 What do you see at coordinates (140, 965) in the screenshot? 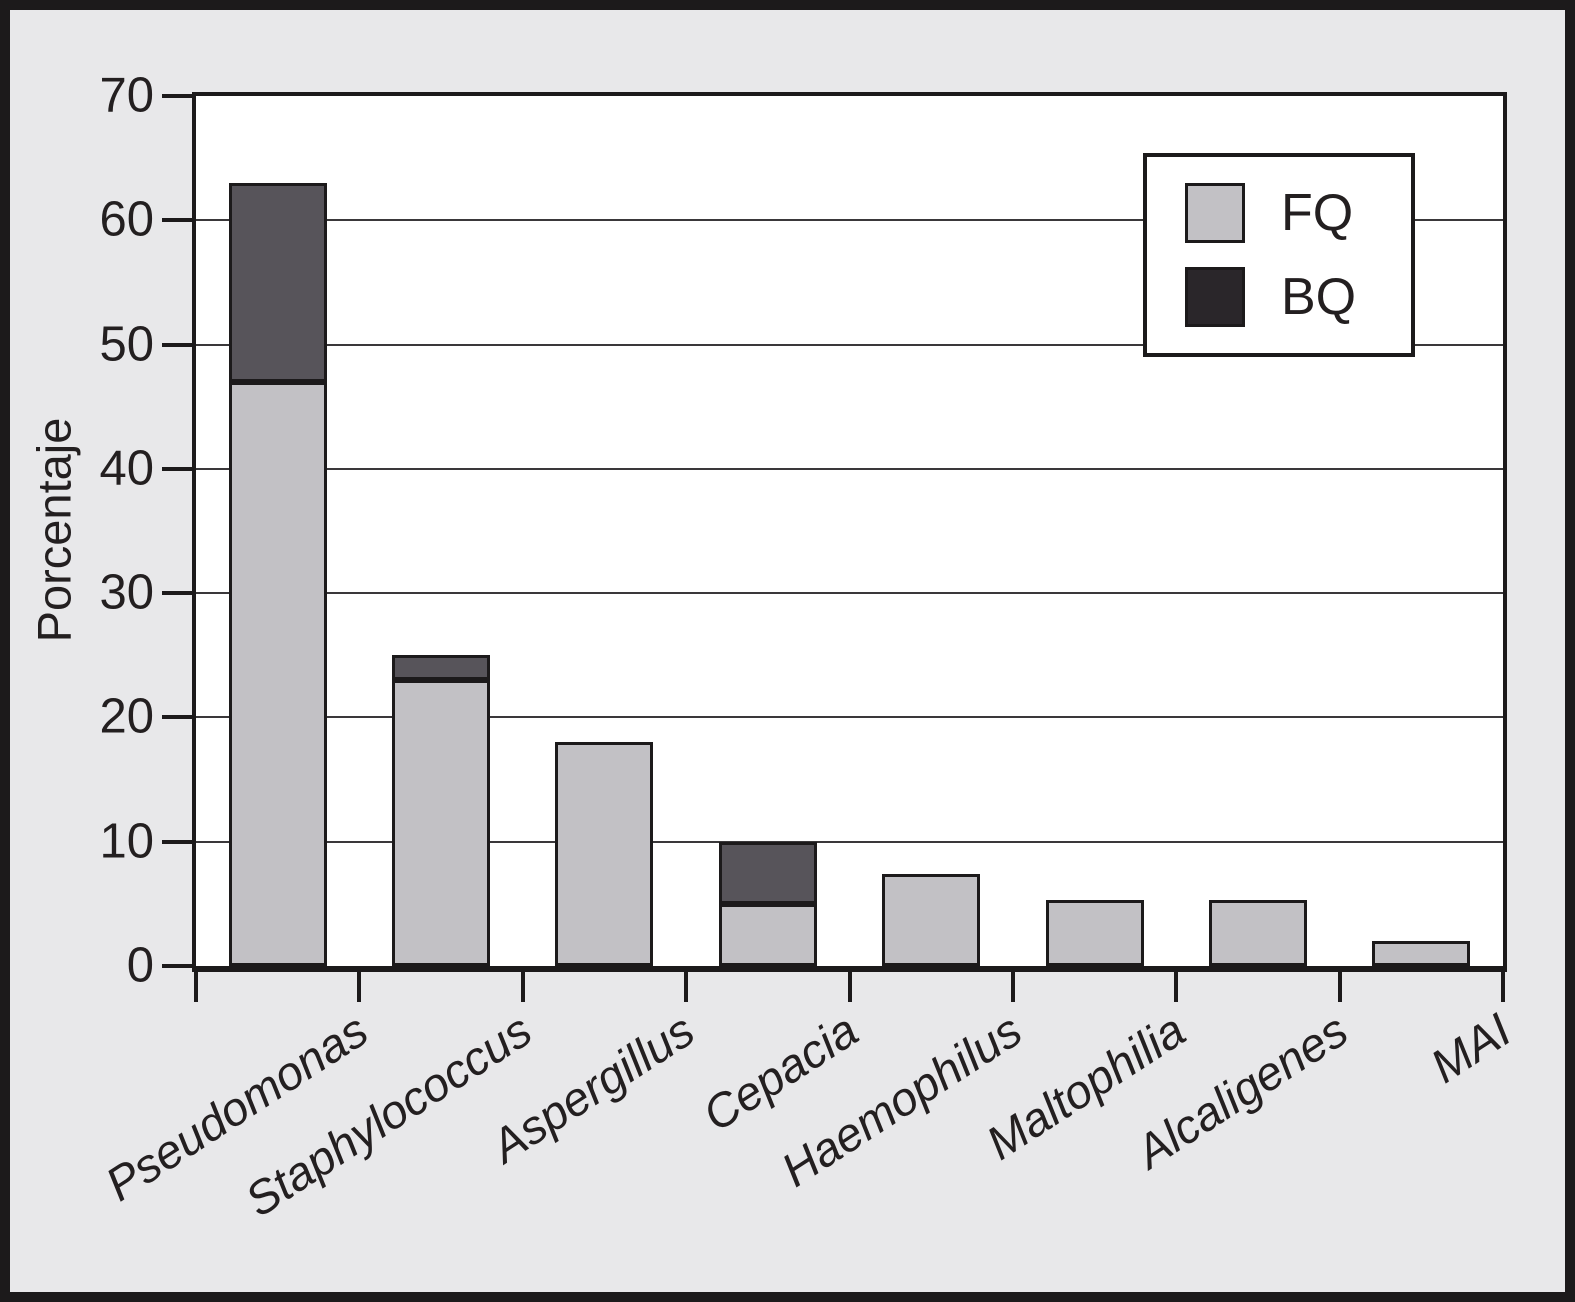
I see `y-tick-label-0: 0` at bounding box center [140, 965].